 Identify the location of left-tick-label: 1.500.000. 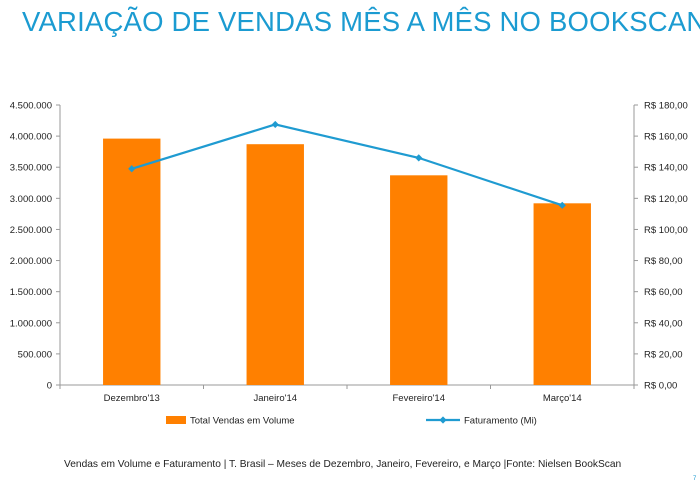
(31, 292).